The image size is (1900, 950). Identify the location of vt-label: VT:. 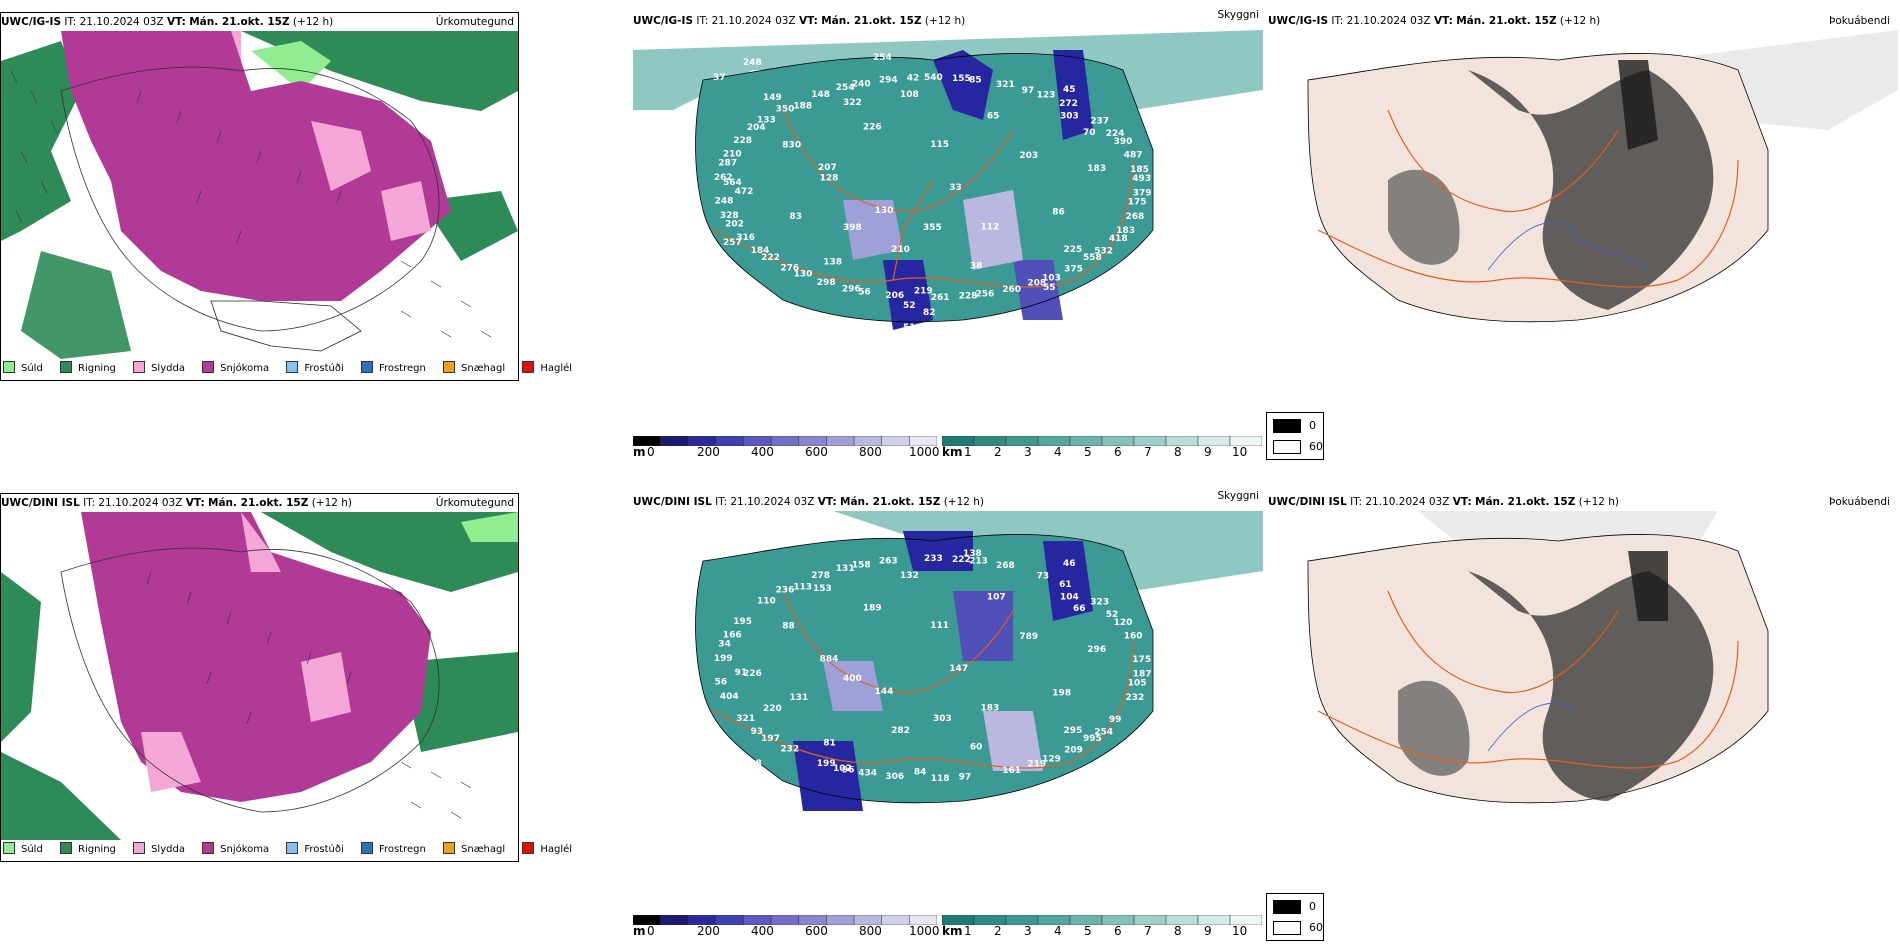
(1462, 502).